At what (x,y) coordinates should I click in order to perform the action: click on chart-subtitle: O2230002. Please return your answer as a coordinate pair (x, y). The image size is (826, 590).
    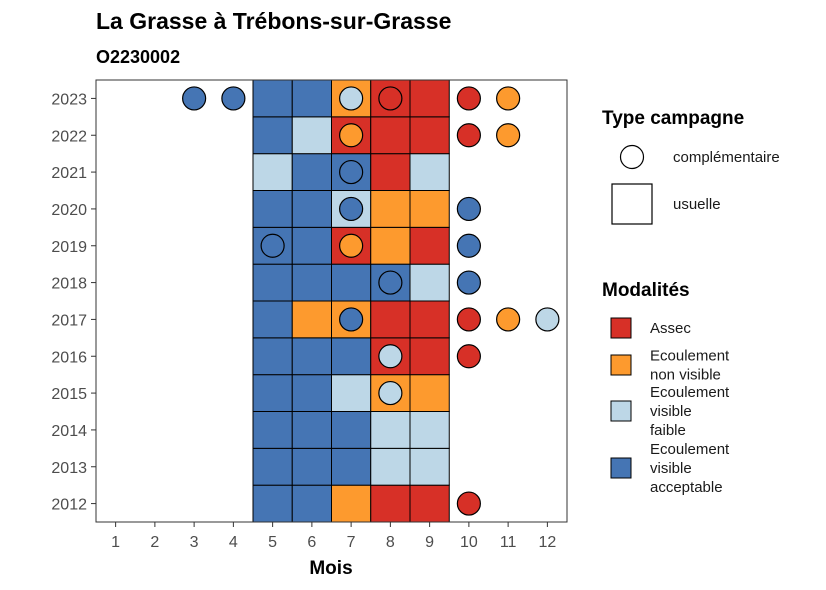
    Looking at the image, I should click on (138, 57).